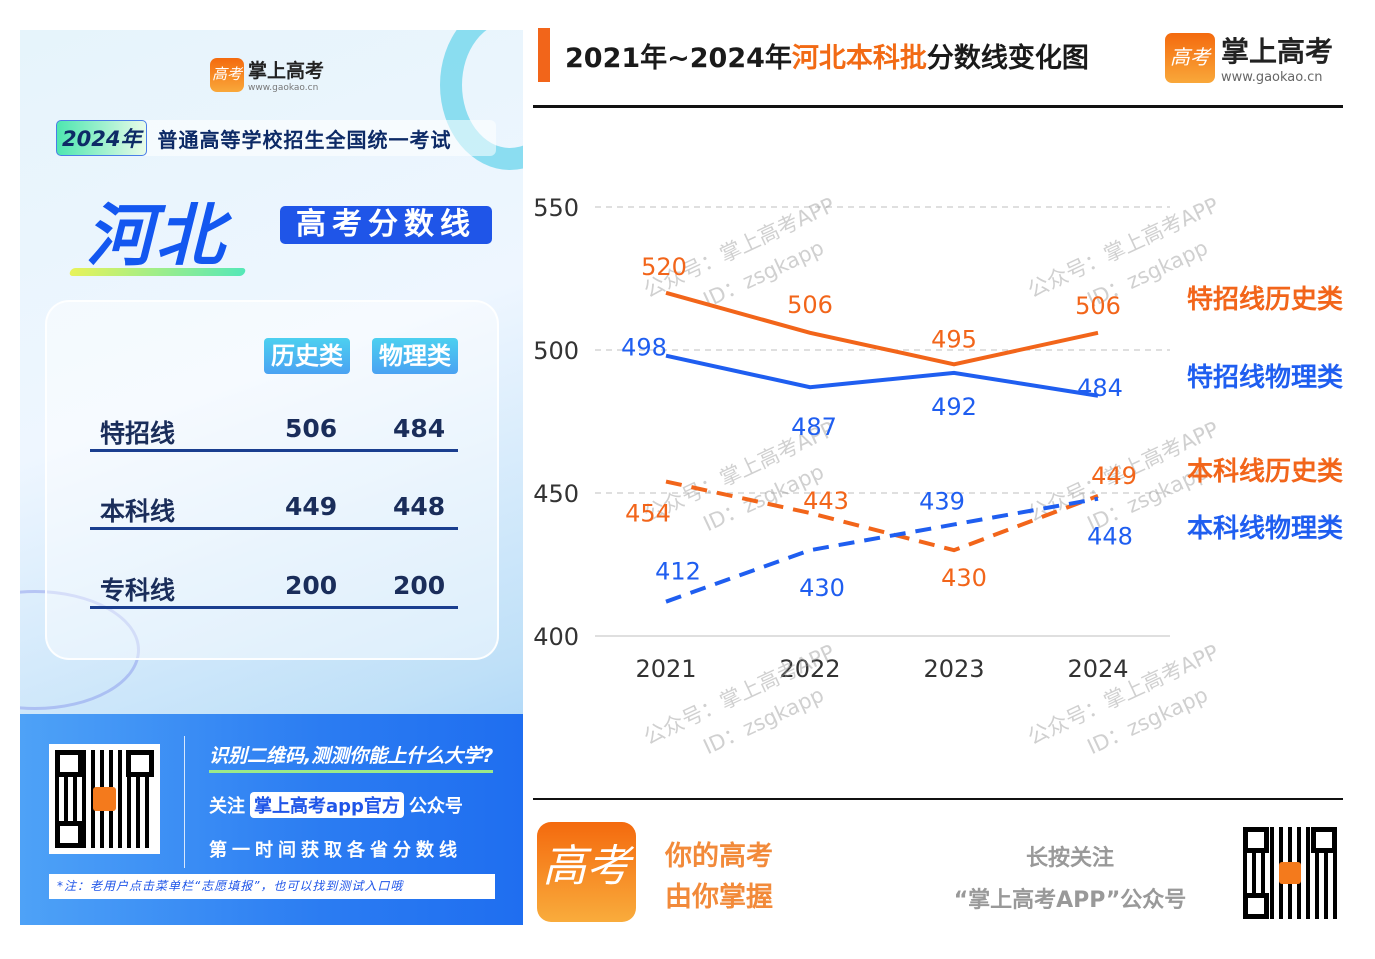 The image size is (1375, 959). Describe the element at coordinates (419, 585) in the screenshot. I see `physics-score: 200` at that location.